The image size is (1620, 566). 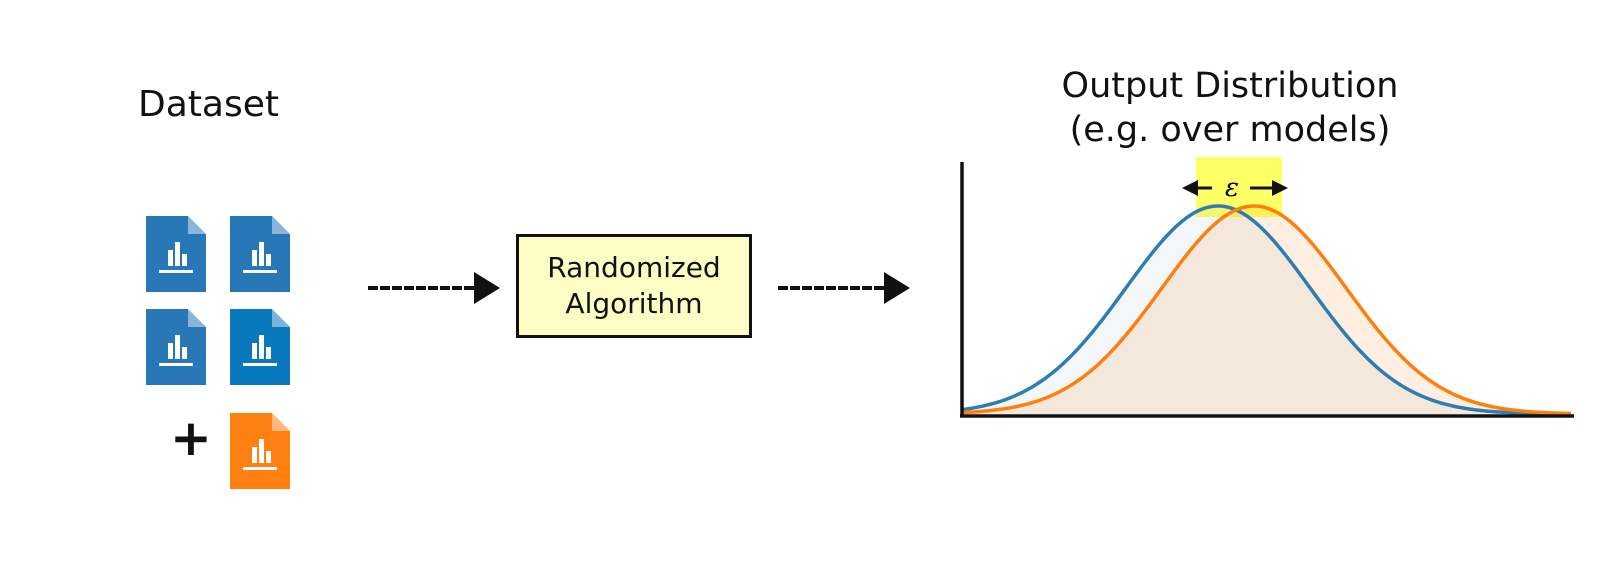 I want to click on added-document-icon, so click(x=260, y=451).